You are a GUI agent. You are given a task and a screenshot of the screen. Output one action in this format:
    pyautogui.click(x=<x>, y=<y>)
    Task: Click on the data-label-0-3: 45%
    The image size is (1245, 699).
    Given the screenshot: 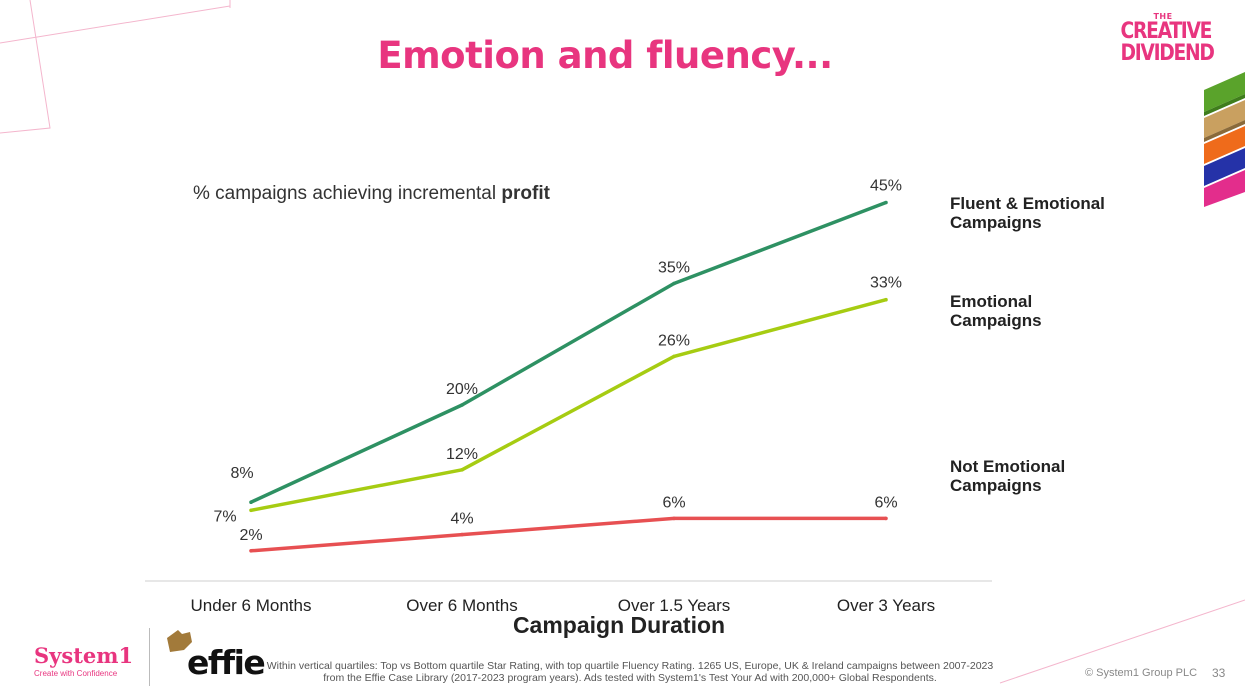 What is the action you would take?
    pyautogui.click(x=886, y=186)
    